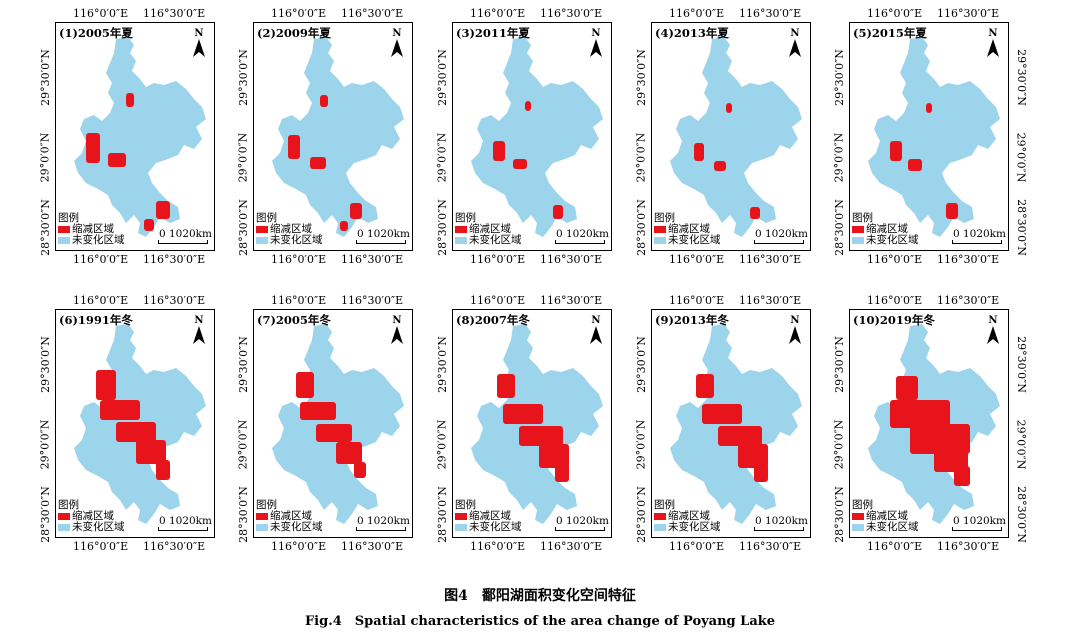 The width and height of the screenshot is (1080, 634). Describe the element at coordinates (294, 320) in the screenshot. I see `panel-title: (7)2005年冬` at that location.